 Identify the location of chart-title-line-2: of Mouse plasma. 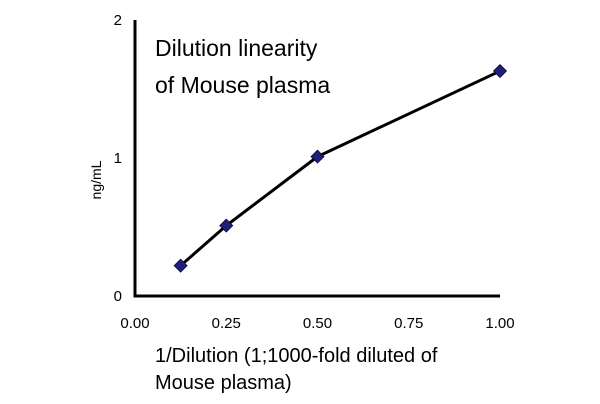
(242, 85).